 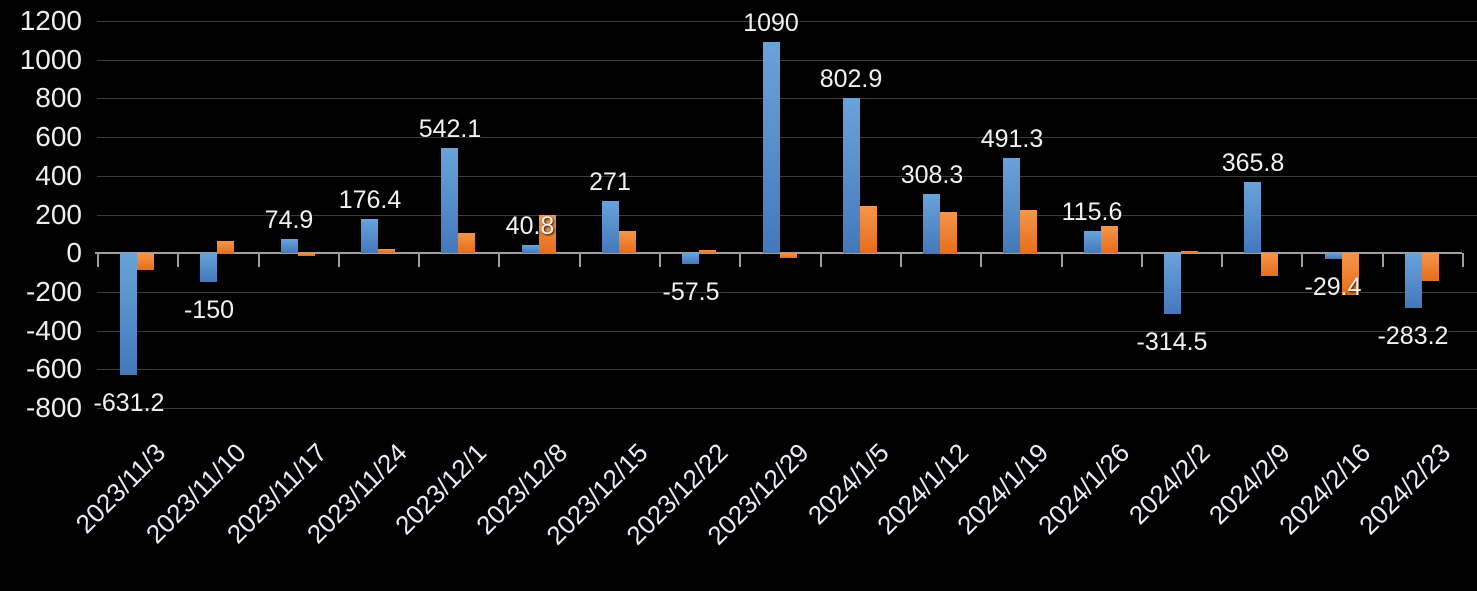 I want to click on x-axis-category-label: 2024/2/2, so click(x=1169, y=484).